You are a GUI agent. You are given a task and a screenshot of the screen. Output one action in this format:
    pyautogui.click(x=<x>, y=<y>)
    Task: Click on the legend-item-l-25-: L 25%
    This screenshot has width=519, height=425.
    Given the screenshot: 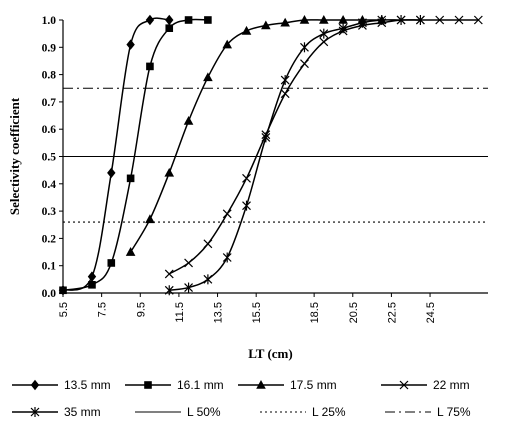 What is the action you would take?
    pyautogui.click(x=303, y=412)
    